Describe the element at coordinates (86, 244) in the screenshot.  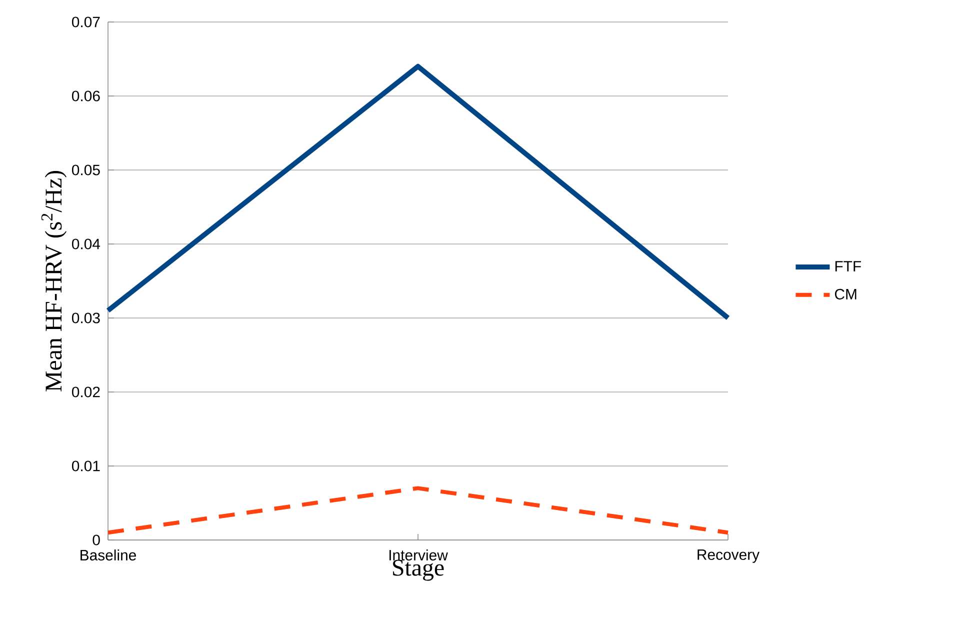
I see `y-tick-label: 0.04` at that location.